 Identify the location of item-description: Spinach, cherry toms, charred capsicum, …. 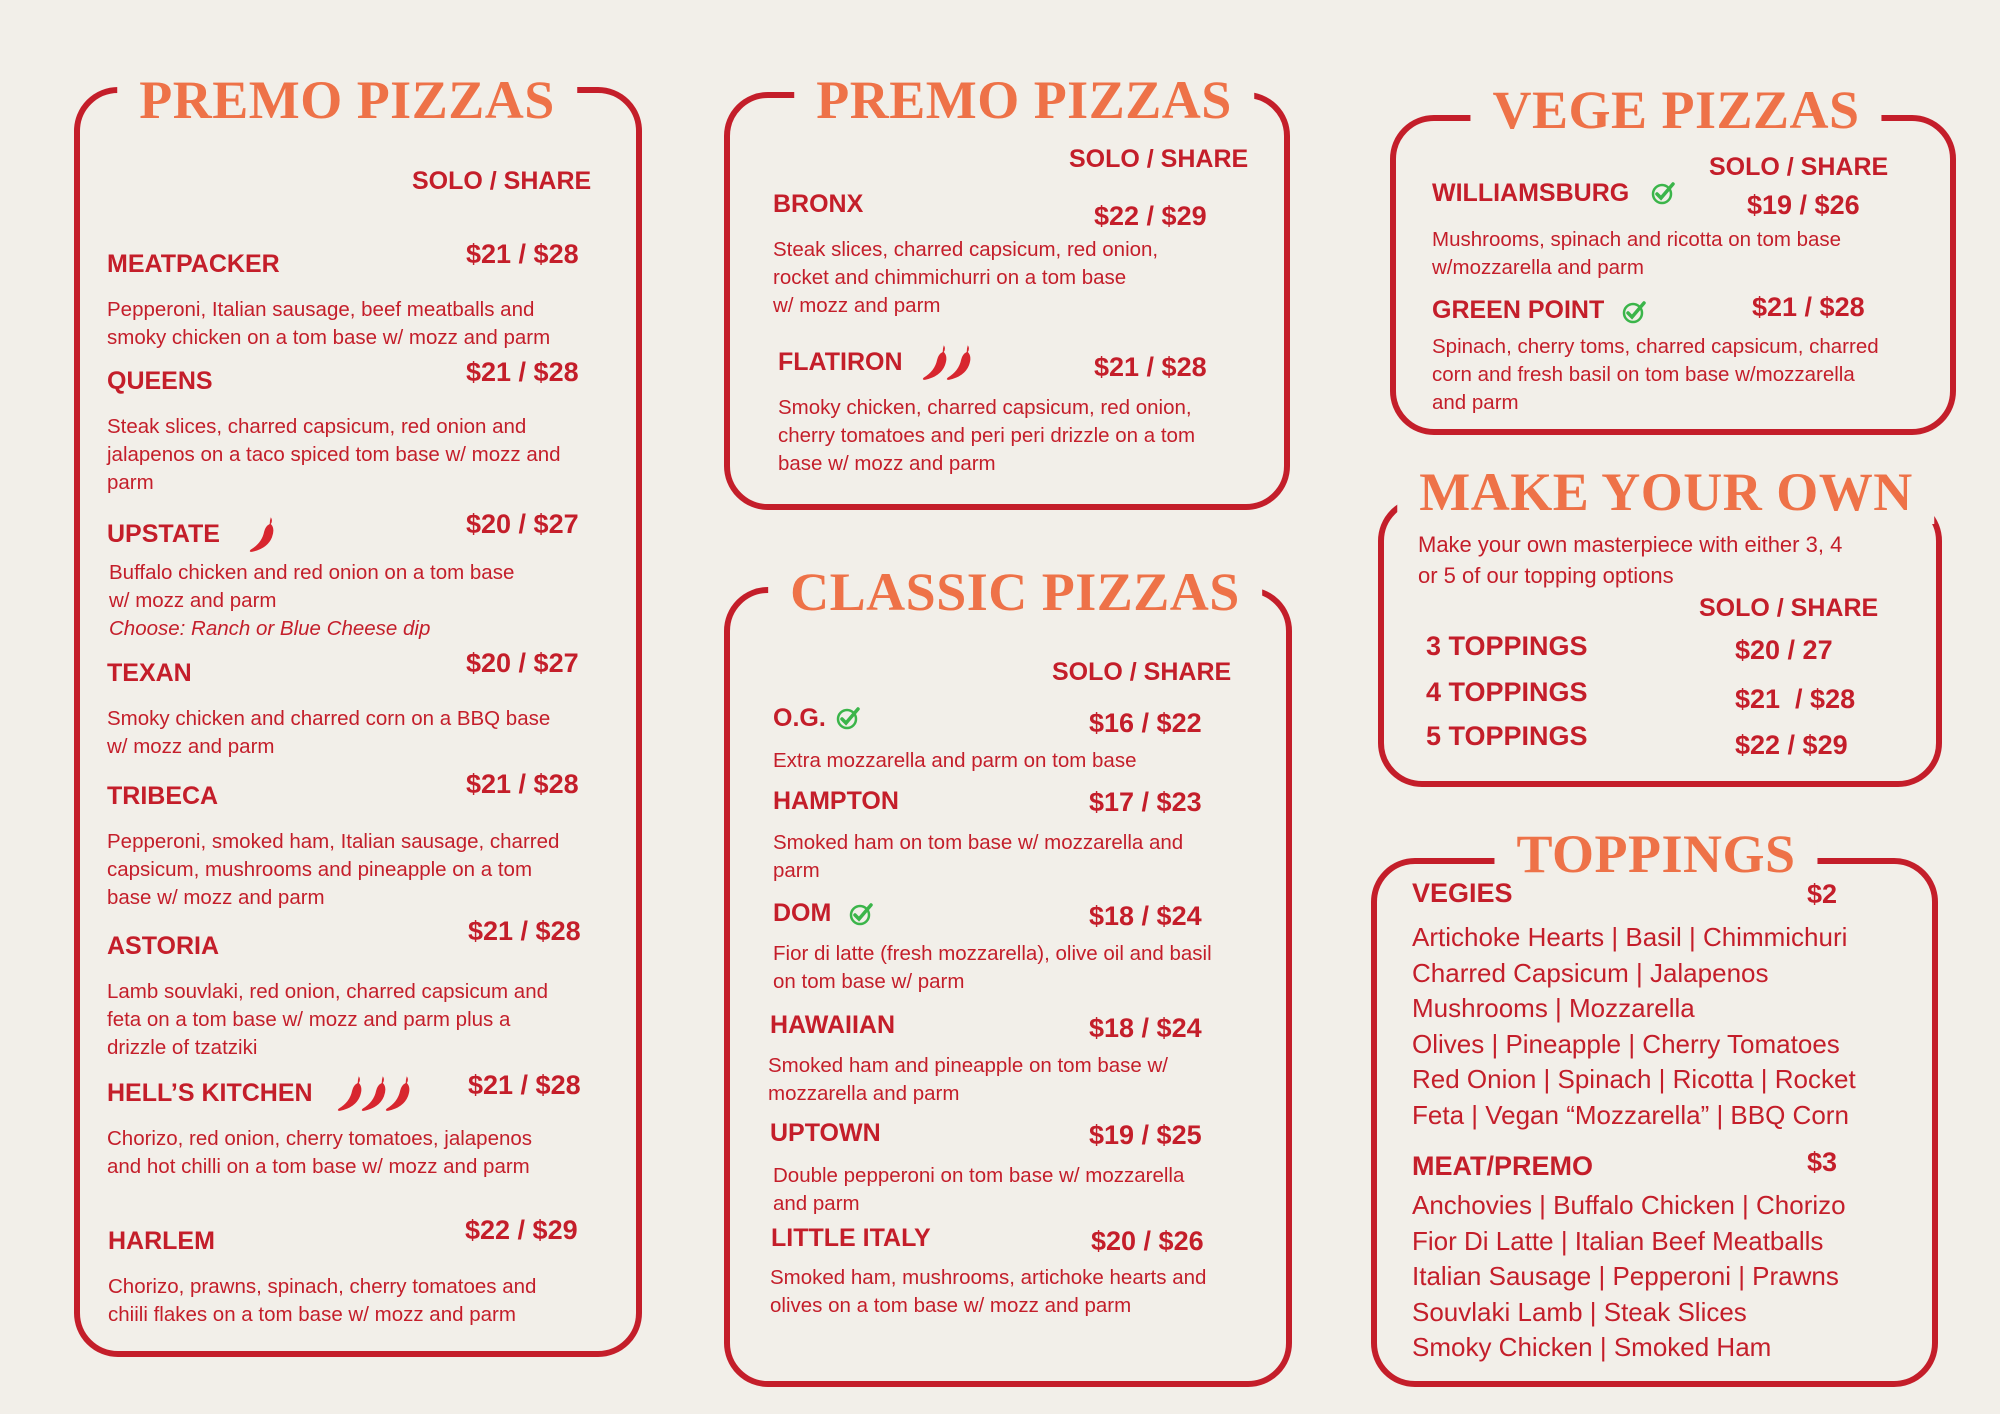
(1655, 374).